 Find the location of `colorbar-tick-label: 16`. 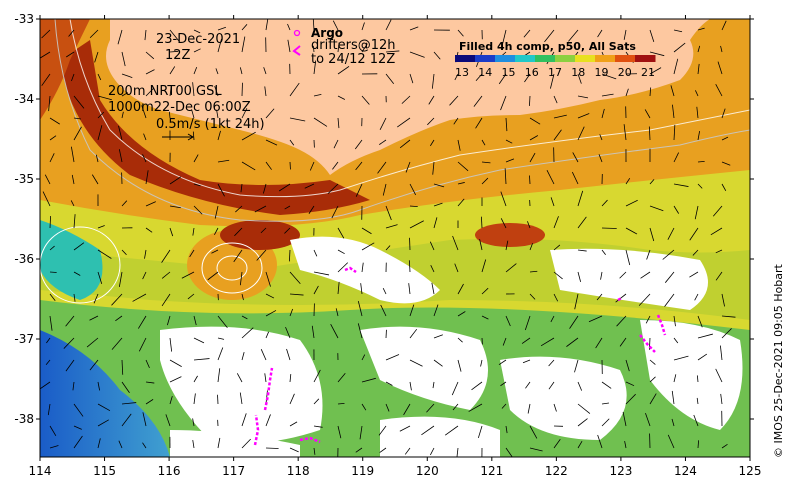

colorbar-tick-label: 16 is located at coordinates (532, 72).